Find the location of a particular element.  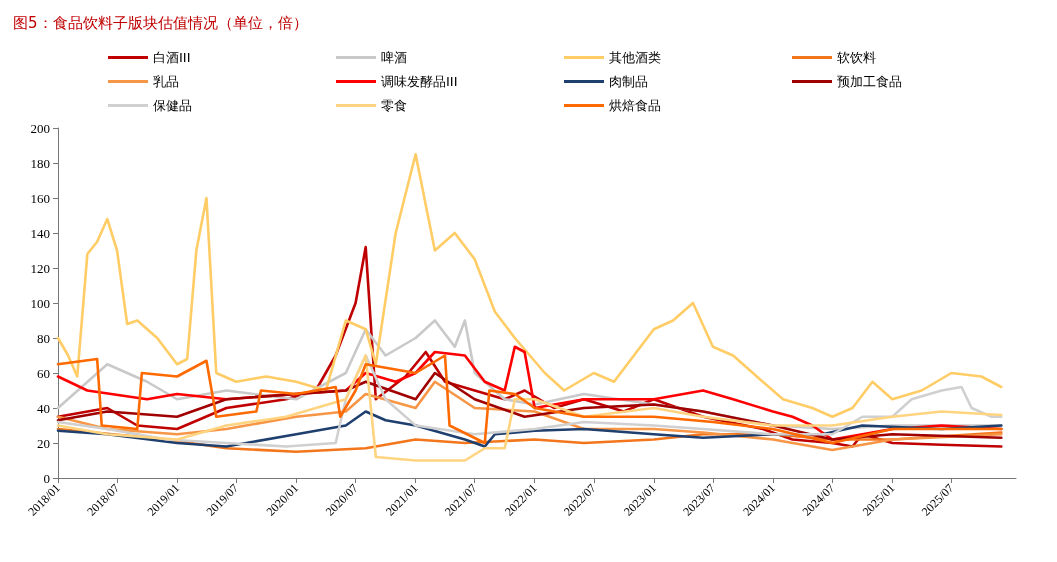

legend-label: 啤酒 is located at coordinates (394, 57).